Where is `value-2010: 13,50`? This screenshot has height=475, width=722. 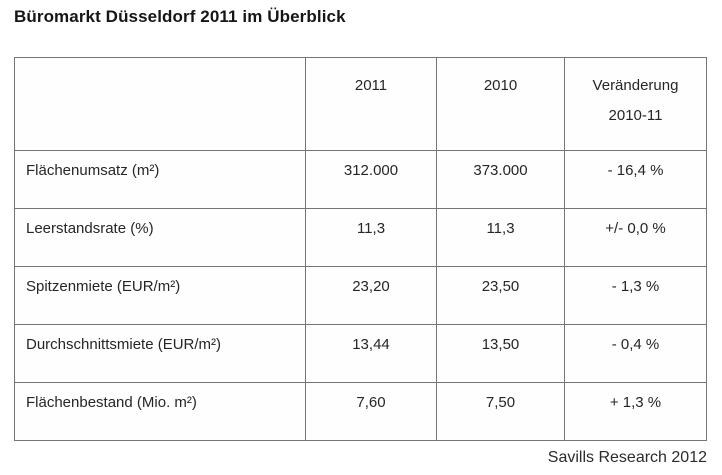 value-2010: 13,50 is located at coordinates (500, 353).